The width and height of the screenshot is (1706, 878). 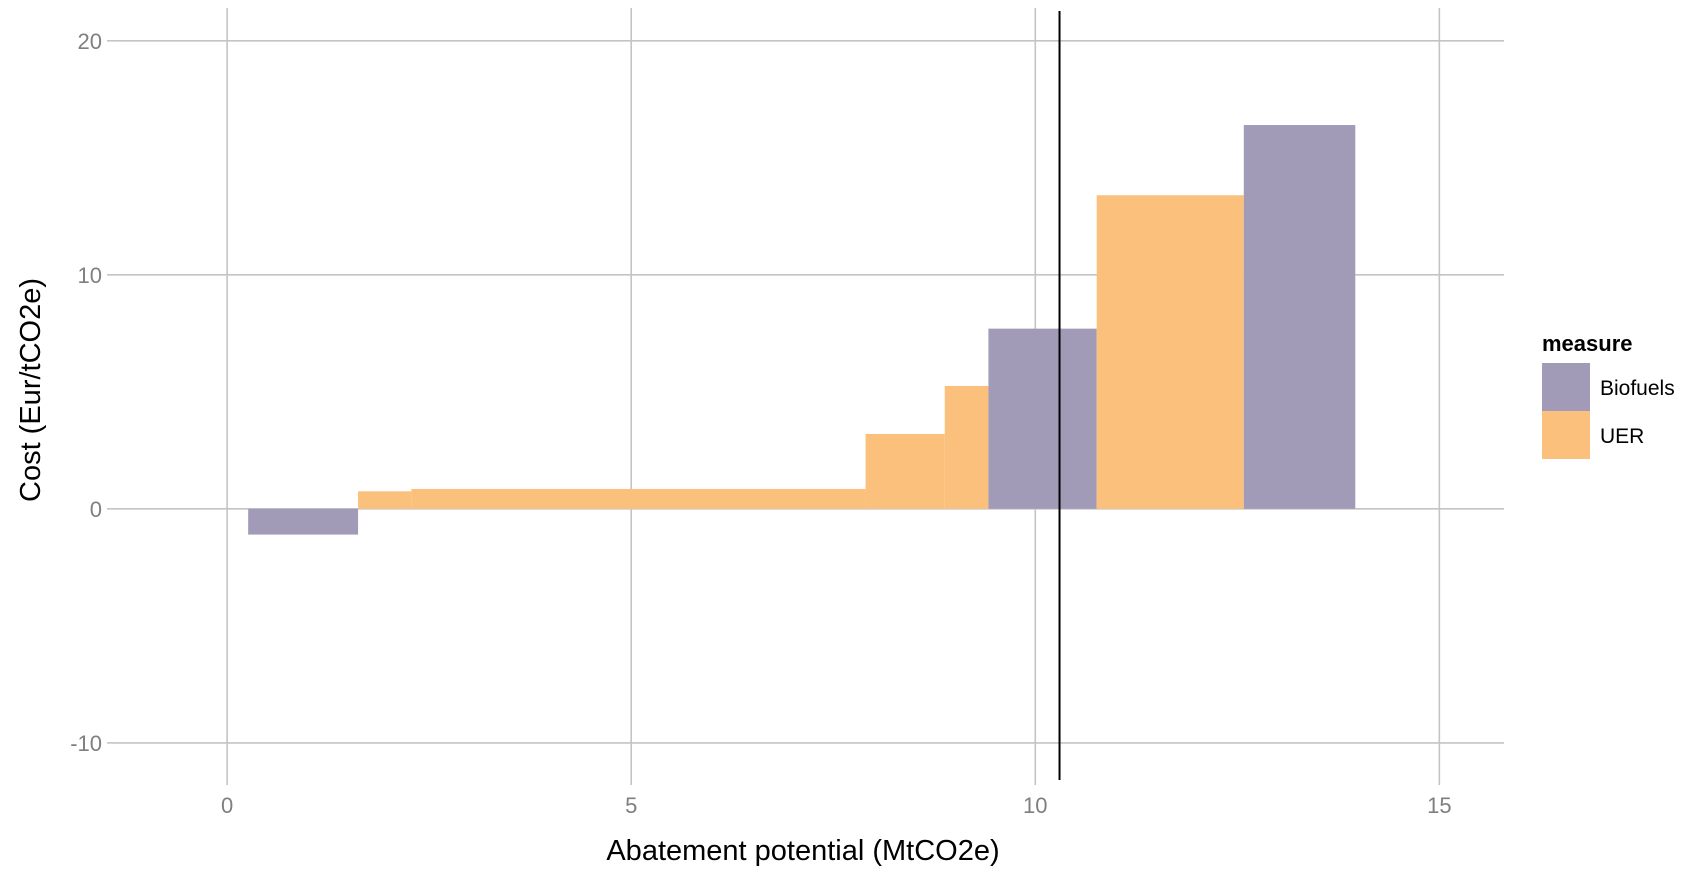 I want to click on legend-swatch-biofuels, so click(x=1566, y=387).